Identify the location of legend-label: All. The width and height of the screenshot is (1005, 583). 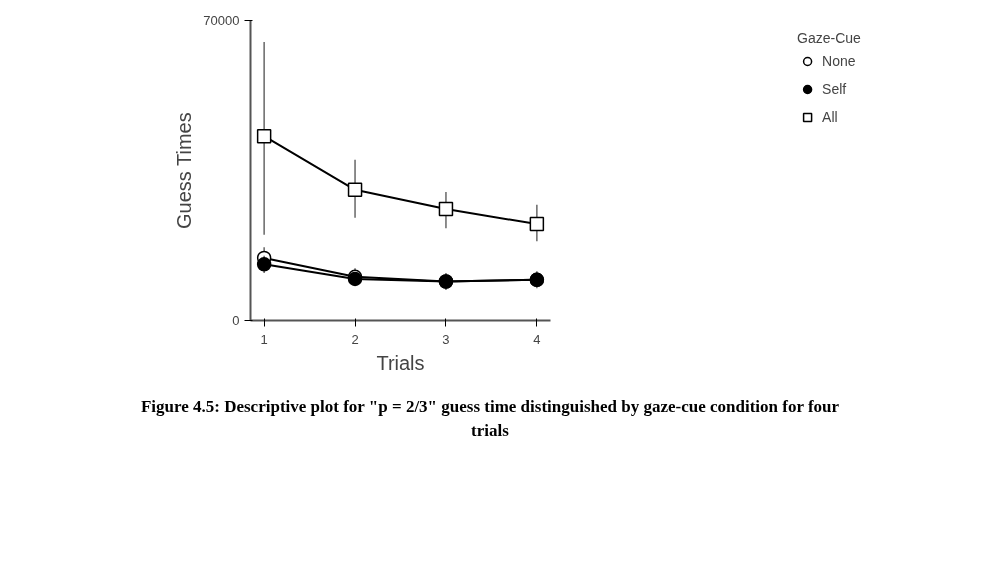
(830, 117).